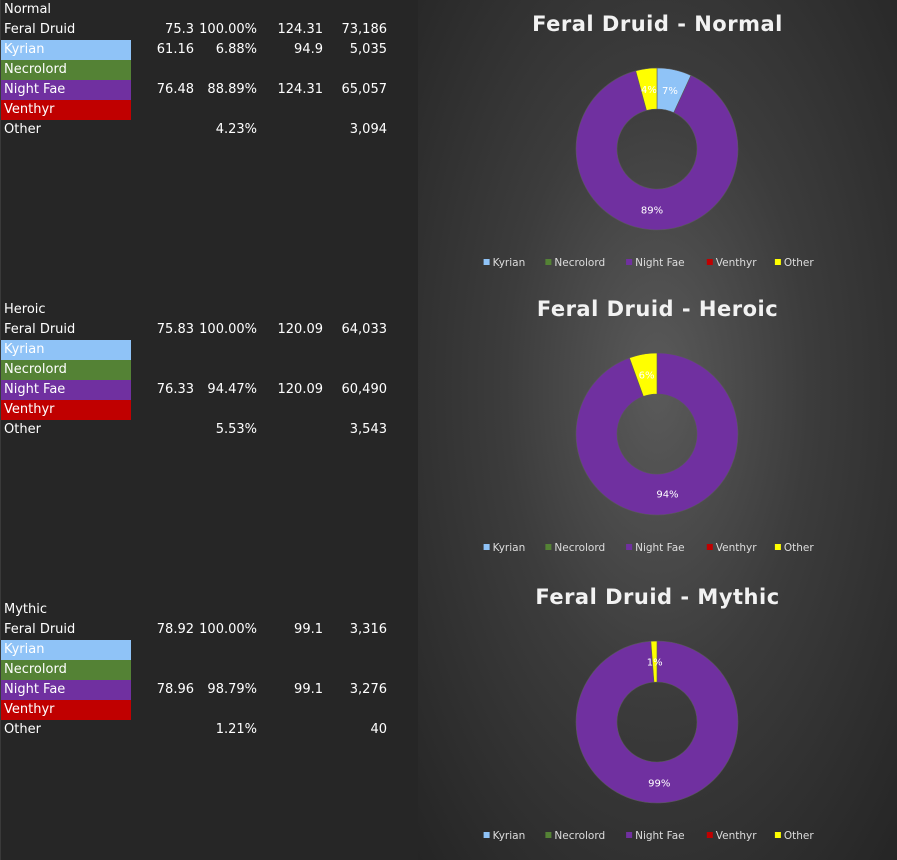 This screenshot has height=860, width=897. Describe the element at coordinates (364, 389) in the screenshot. I see `cell: 60,490` at that location.